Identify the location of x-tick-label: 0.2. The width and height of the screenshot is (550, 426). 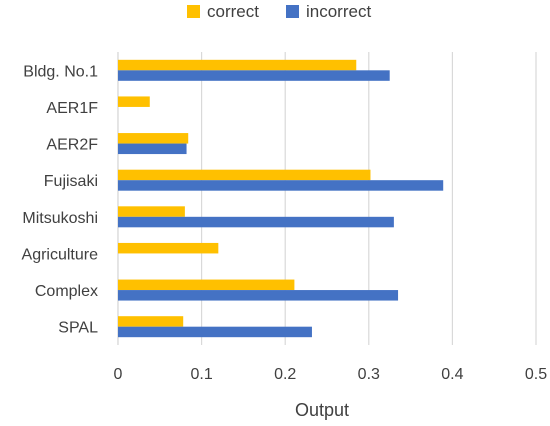
(285, 374).